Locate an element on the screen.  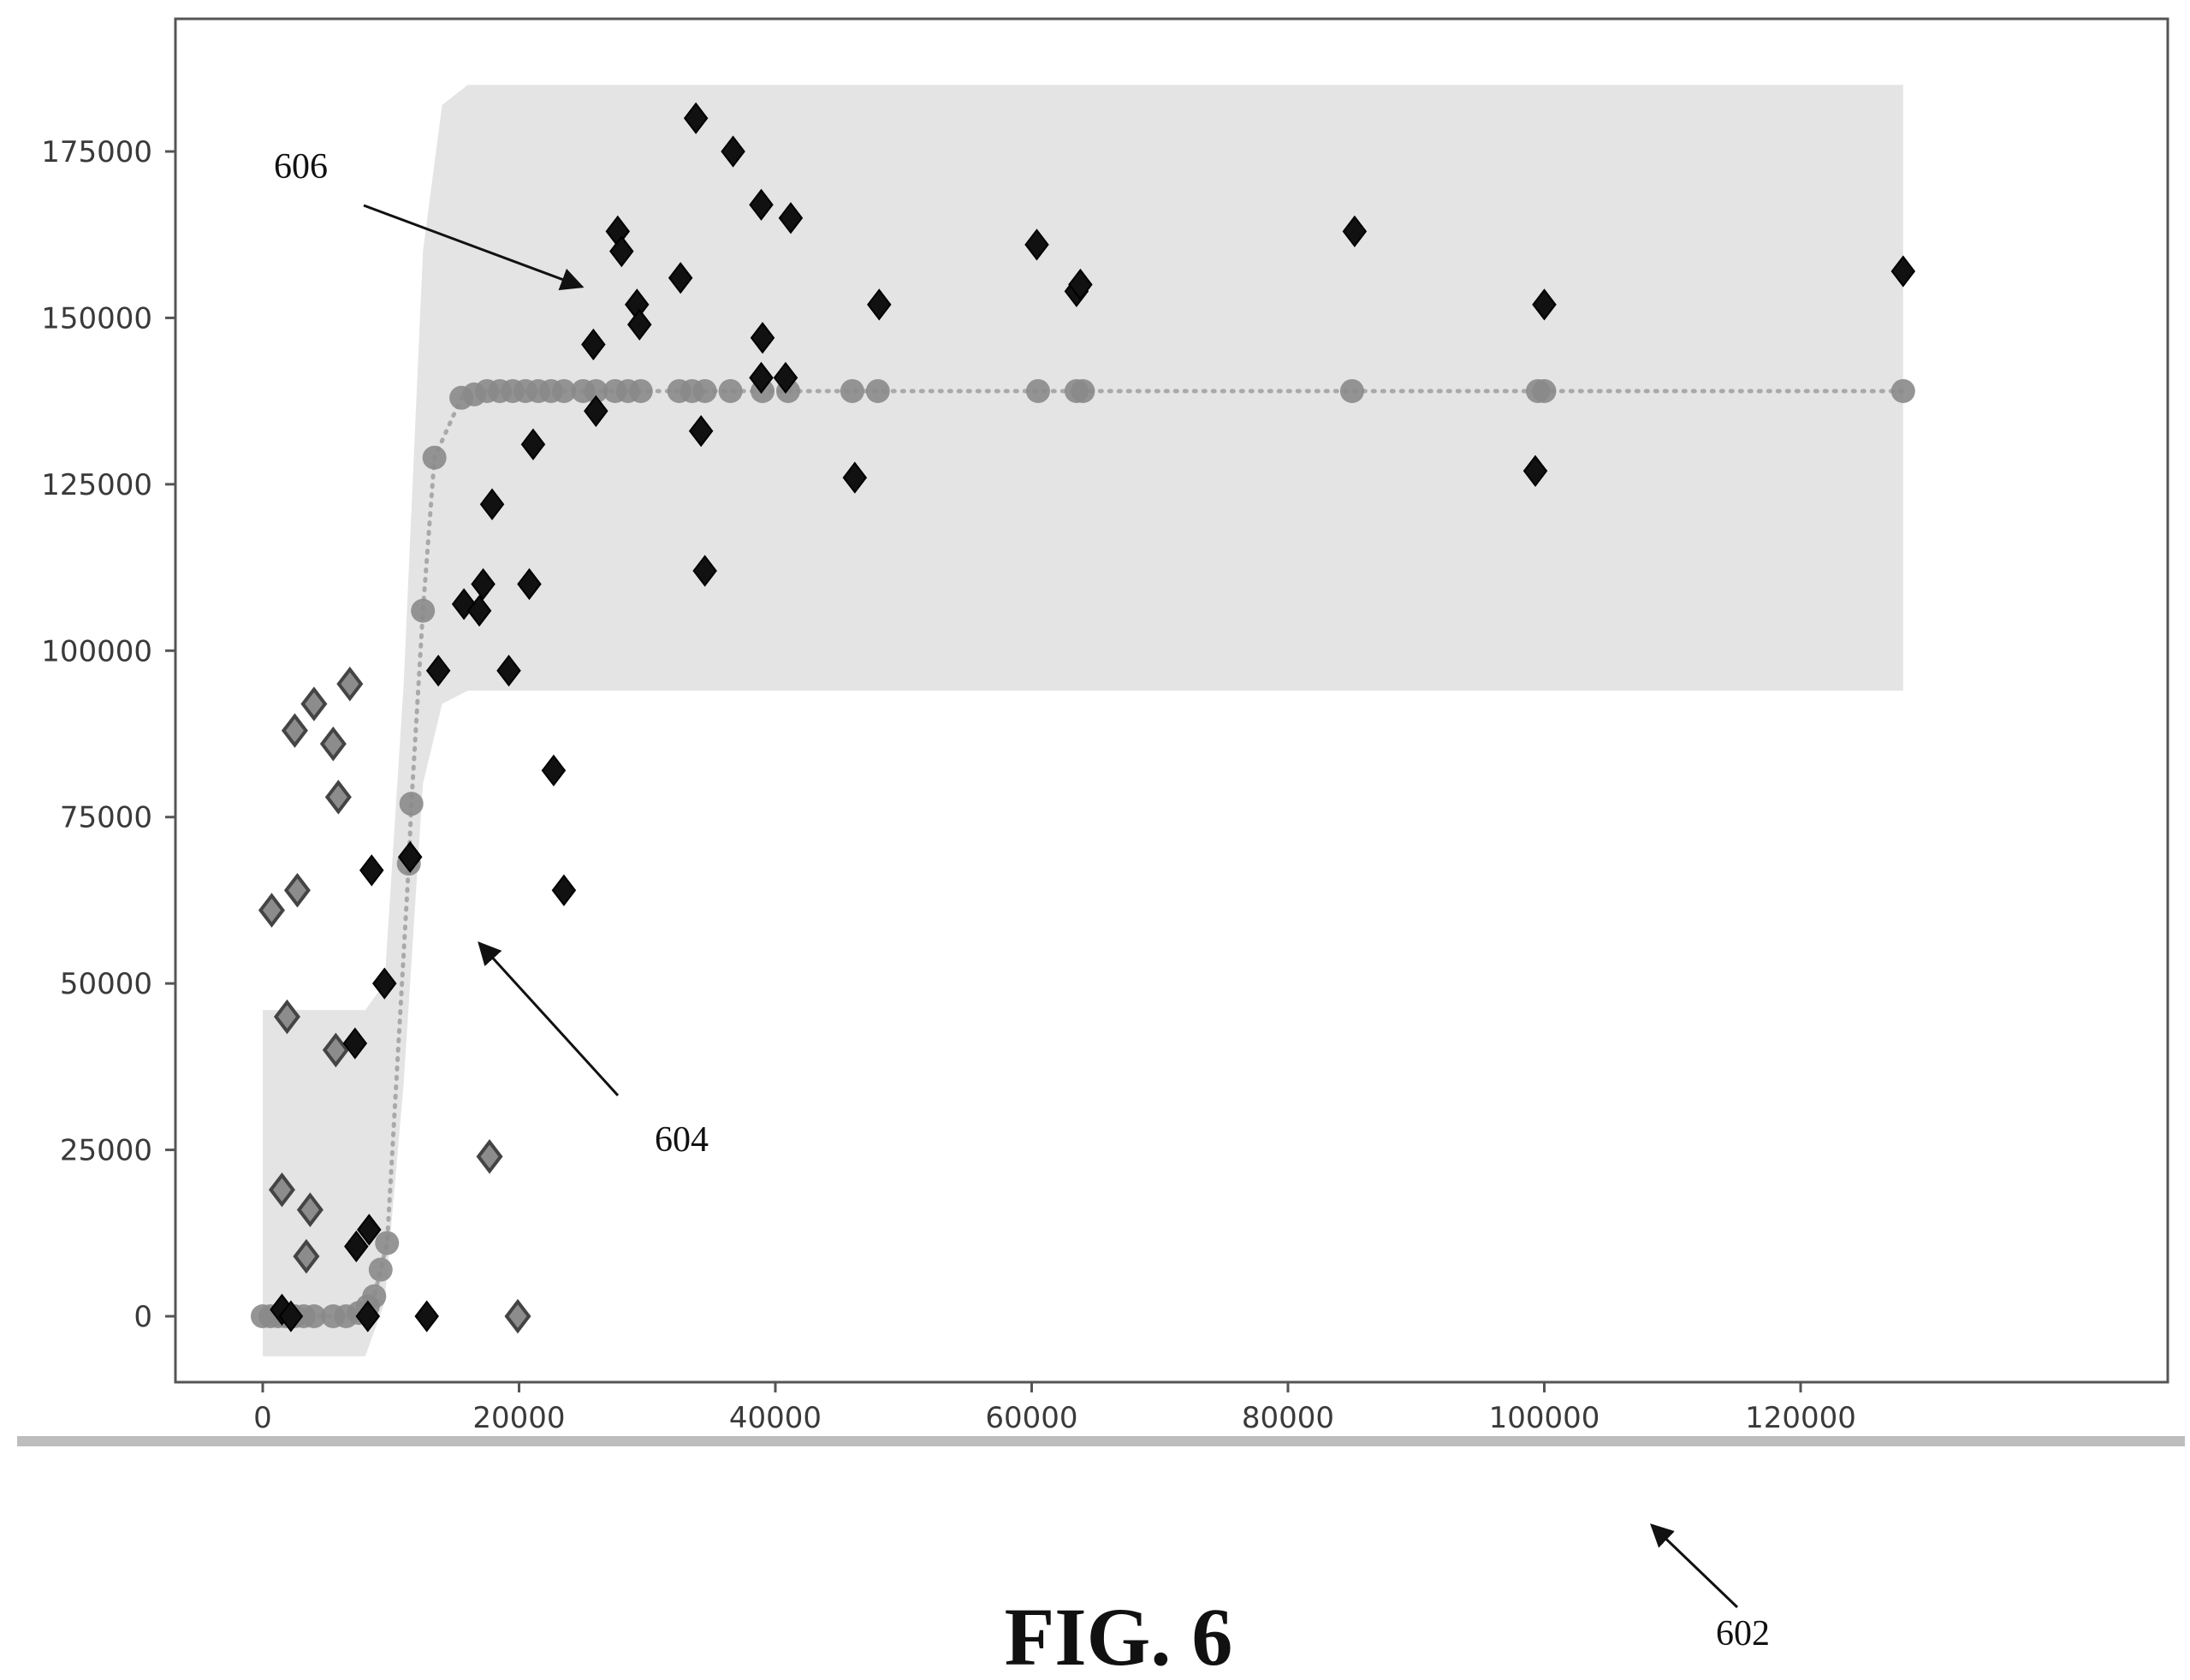
x-tick-label: 60000 is located at coordinates (1031, 1418).